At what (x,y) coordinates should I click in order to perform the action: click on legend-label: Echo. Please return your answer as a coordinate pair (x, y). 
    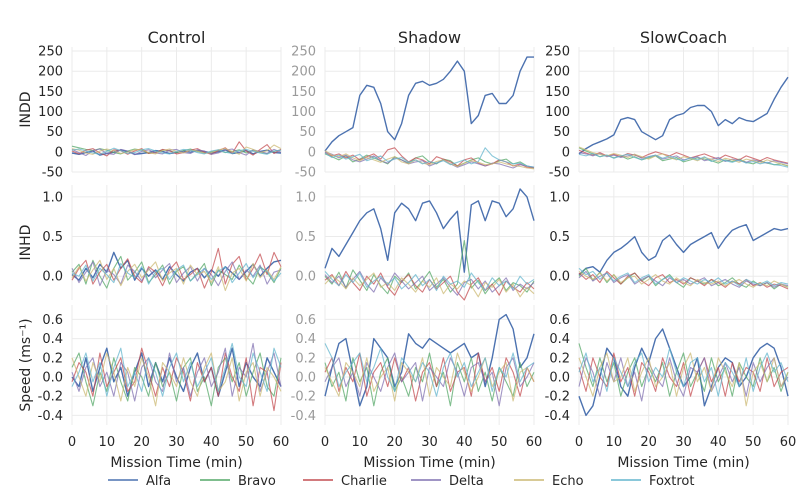
    Looking at the image, I should click on (568, 481).